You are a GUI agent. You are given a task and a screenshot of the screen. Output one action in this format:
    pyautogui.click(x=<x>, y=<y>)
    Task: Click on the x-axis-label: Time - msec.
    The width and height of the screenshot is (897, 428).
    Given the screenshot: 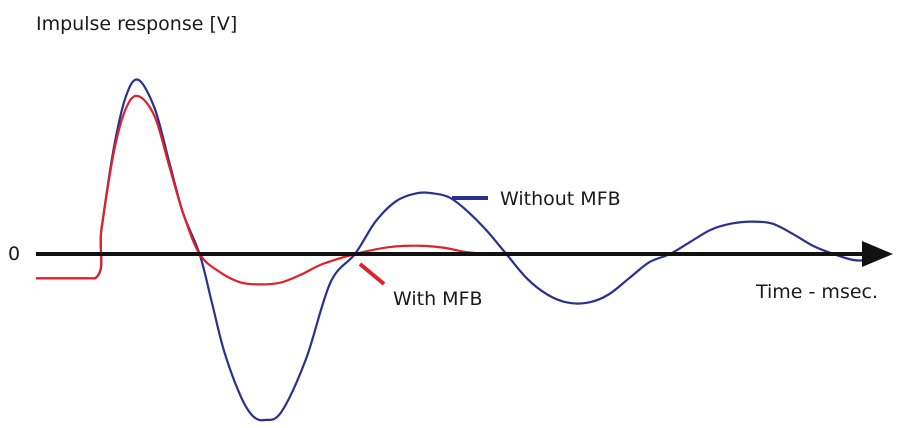 What is the action you would take?
    pyautogui.click(x=816, y=292)
    